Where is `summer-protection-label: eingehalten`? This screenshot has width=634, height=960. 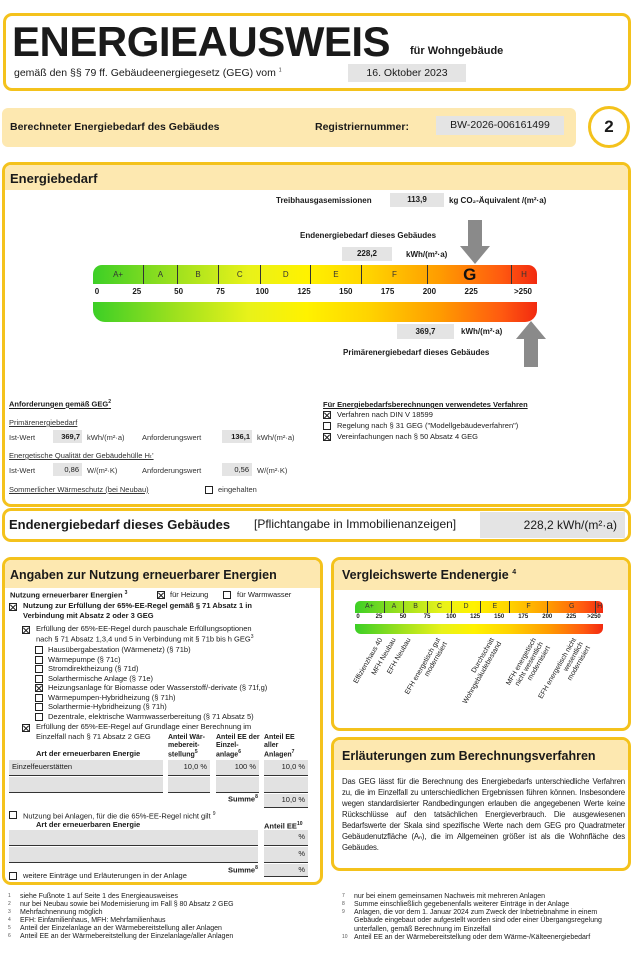
summer-protection-label: eingehalten is located at coordinates (237, 489).